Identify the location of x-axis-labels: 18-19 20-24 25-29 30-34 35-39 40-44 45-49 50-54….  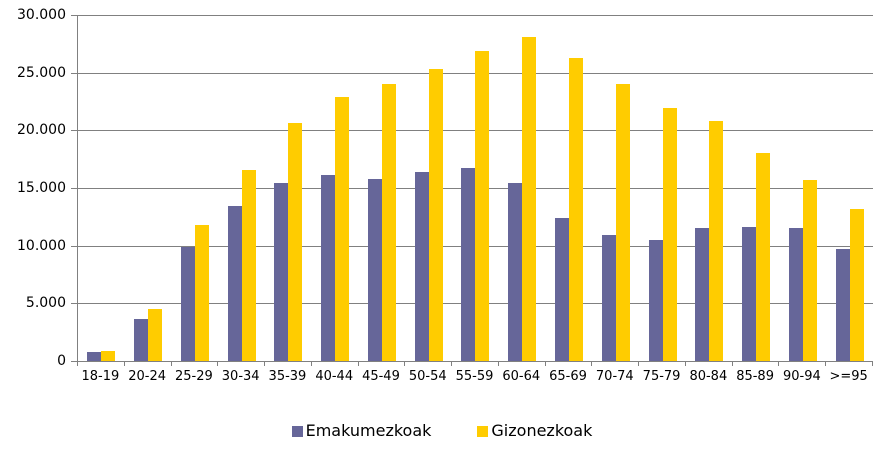
(474, 376).